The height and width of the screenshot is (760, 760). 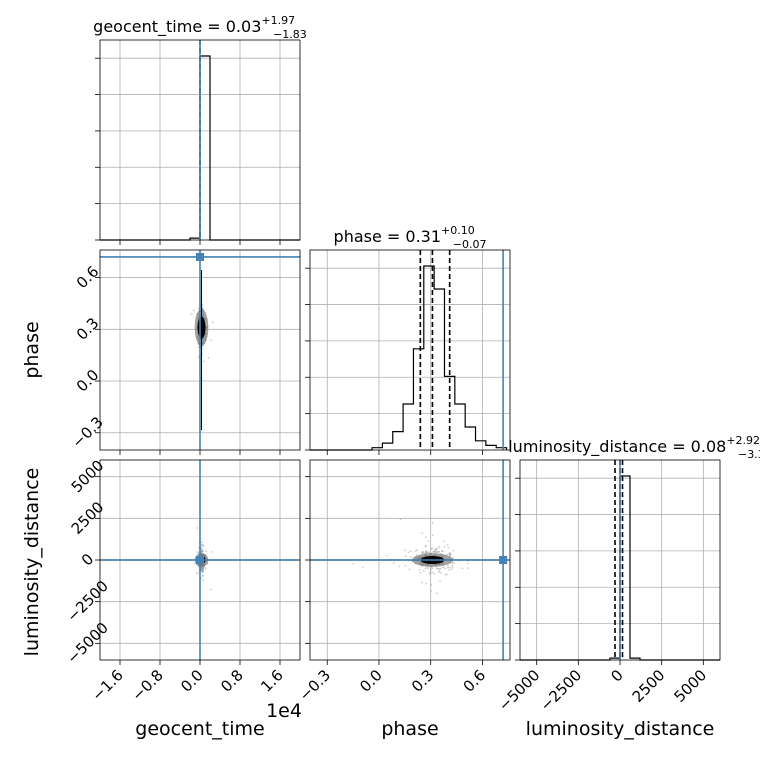 I want to click on title-minus: −0.07, so click(x=470, y=244).